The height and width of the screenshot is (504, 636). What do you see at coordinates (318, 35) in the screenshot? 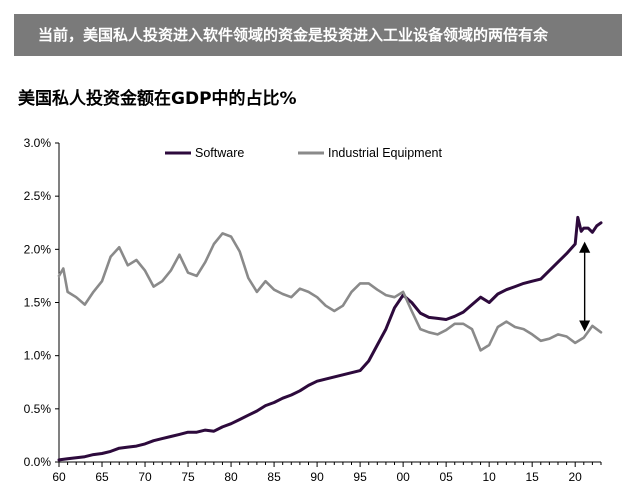
I see `banner-headline: 当前，美国私人投资进入软件领域的资金是投资进入工业设备领域的两倍有余` at bounding box center [318, 35].